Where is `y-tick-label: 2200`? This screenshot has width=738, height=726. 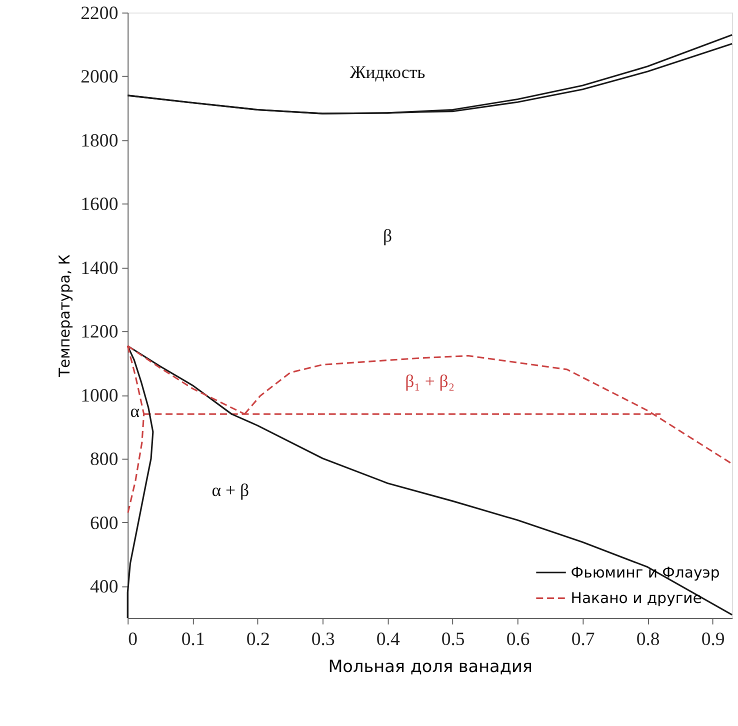 y-tick-label: 2200 is located at coordinates (99, 13).